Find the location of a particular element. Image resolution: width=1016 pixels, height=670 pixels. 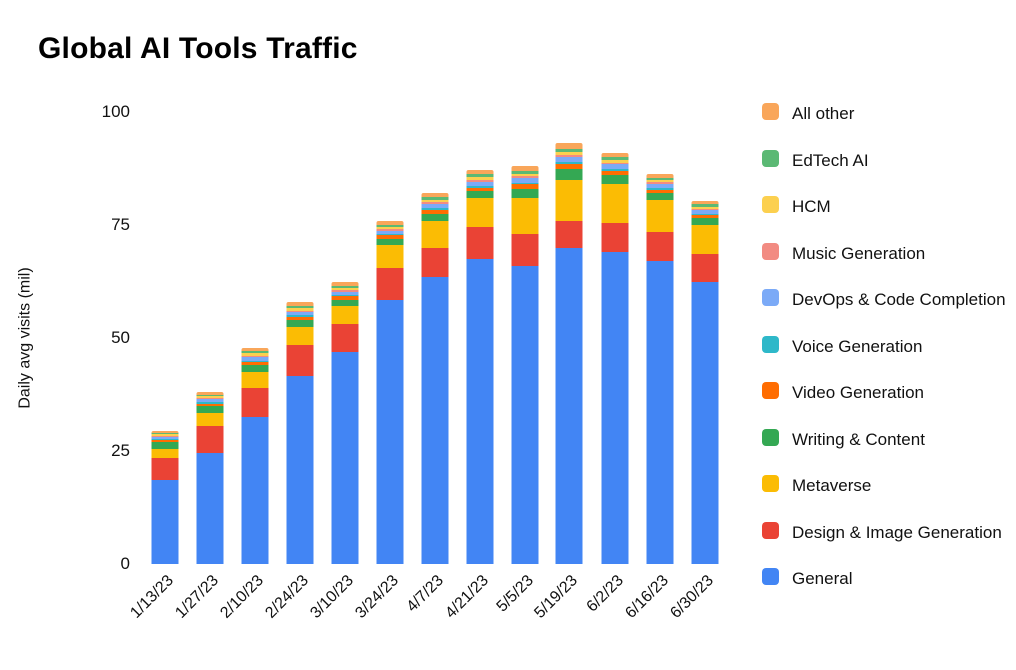

y-axis-title-text: Daily avg visits (mil) is located at coordinates (25, 338).